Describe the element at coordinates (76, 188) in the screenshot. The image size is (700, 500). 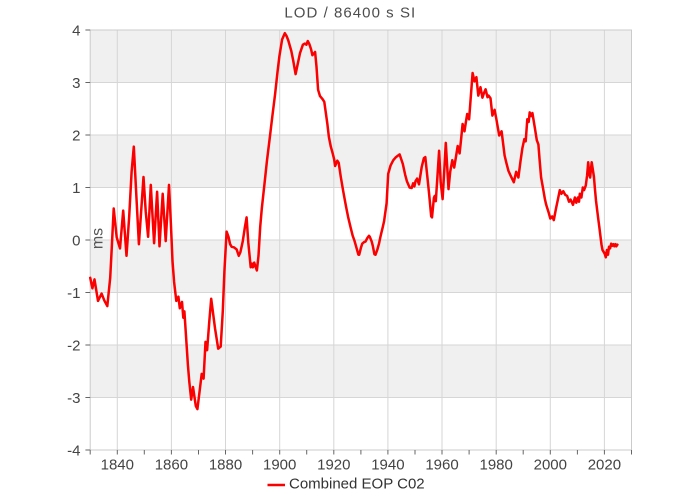
I see `svg-text: 1` at that location.